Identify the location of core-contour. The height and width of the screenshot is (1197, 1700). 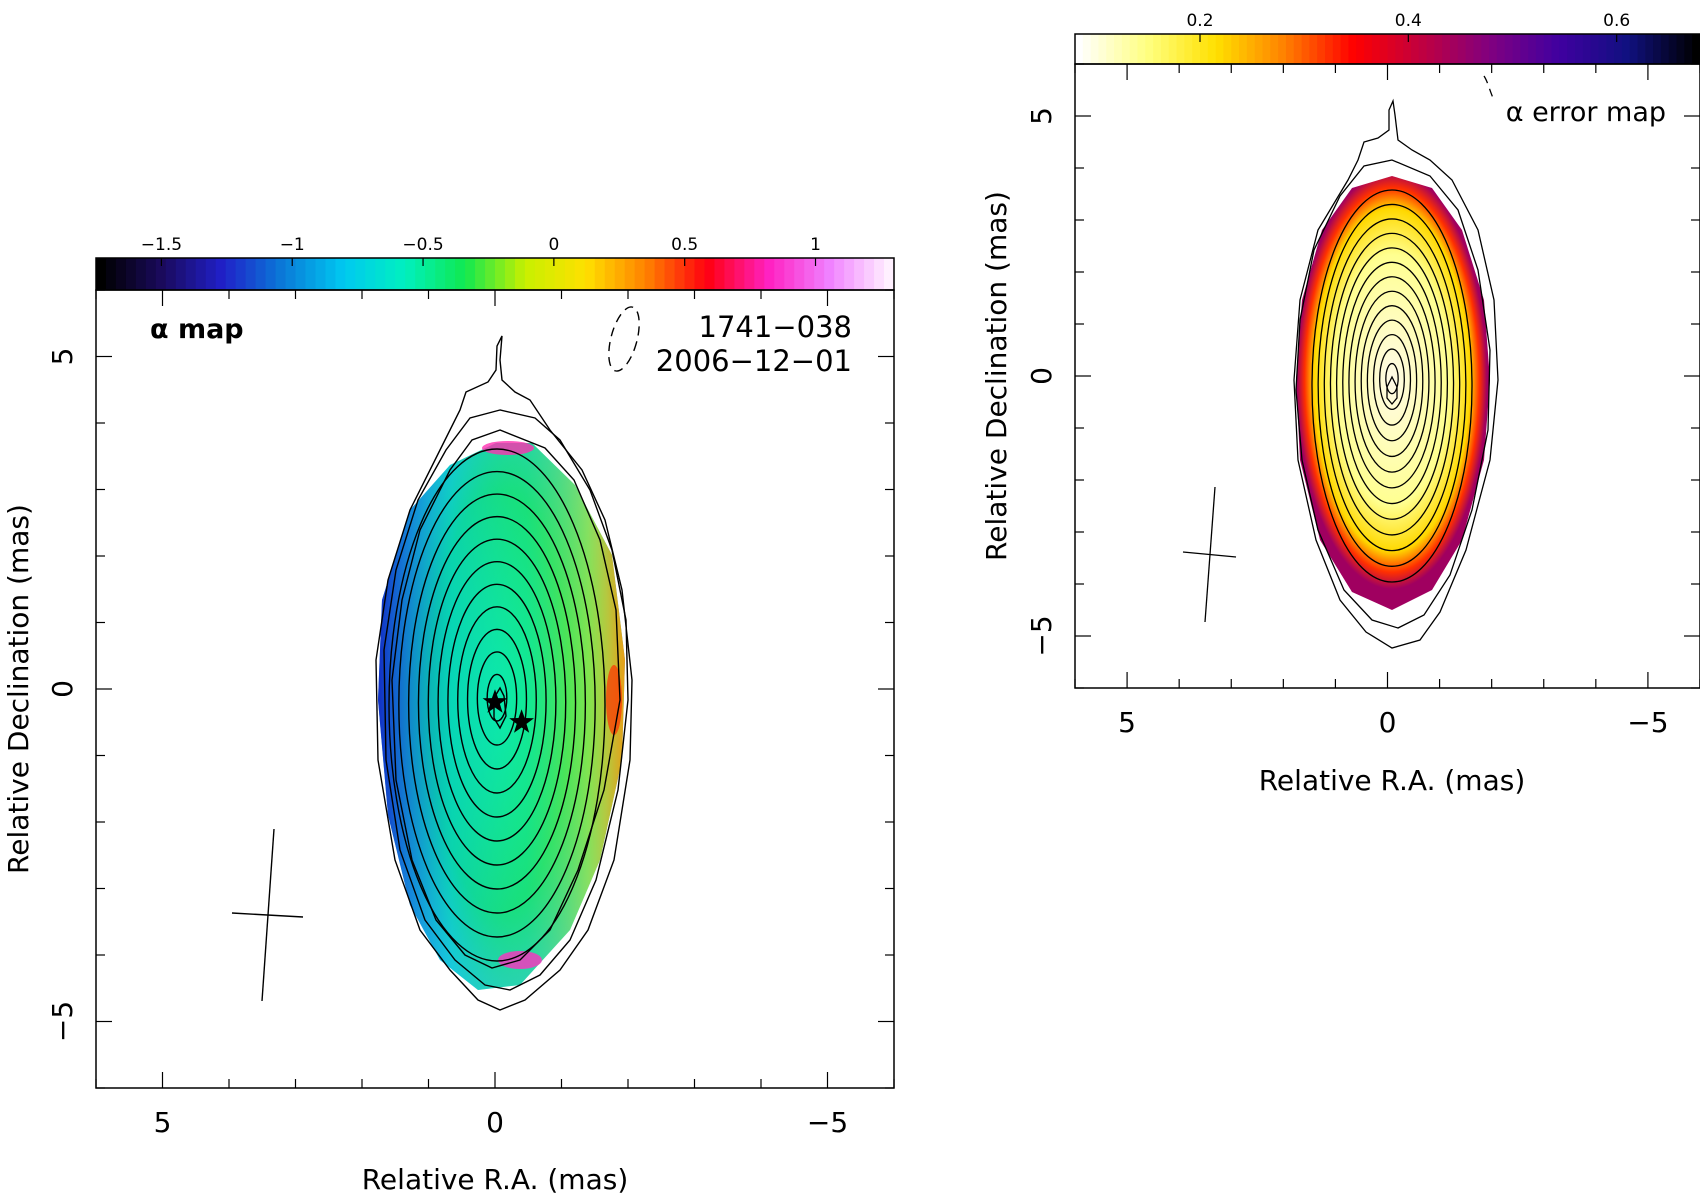
(1392, 390).